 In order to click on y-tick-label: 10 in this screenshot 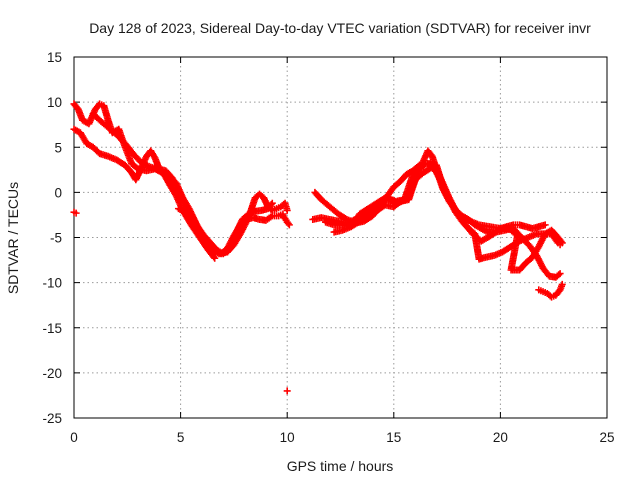, I will do `click(54, 102)`.